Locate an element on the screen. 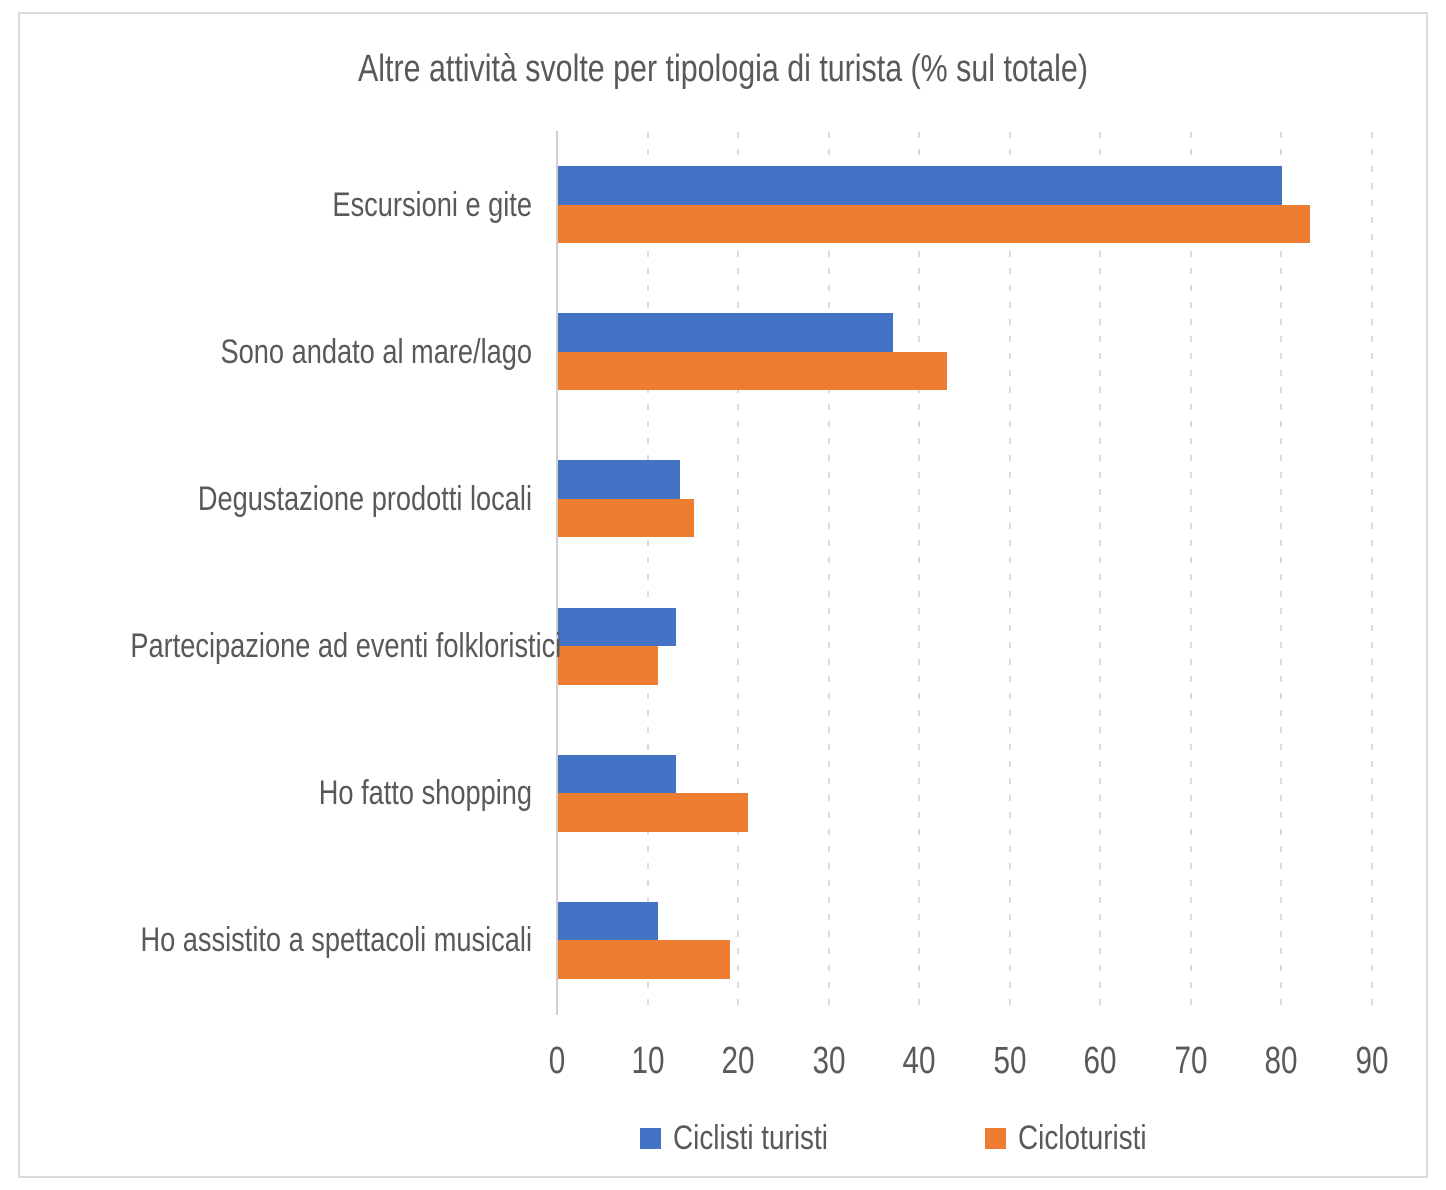  bar-cicloturisti-escursioni-e-gite is located at coordinates (934, 224).